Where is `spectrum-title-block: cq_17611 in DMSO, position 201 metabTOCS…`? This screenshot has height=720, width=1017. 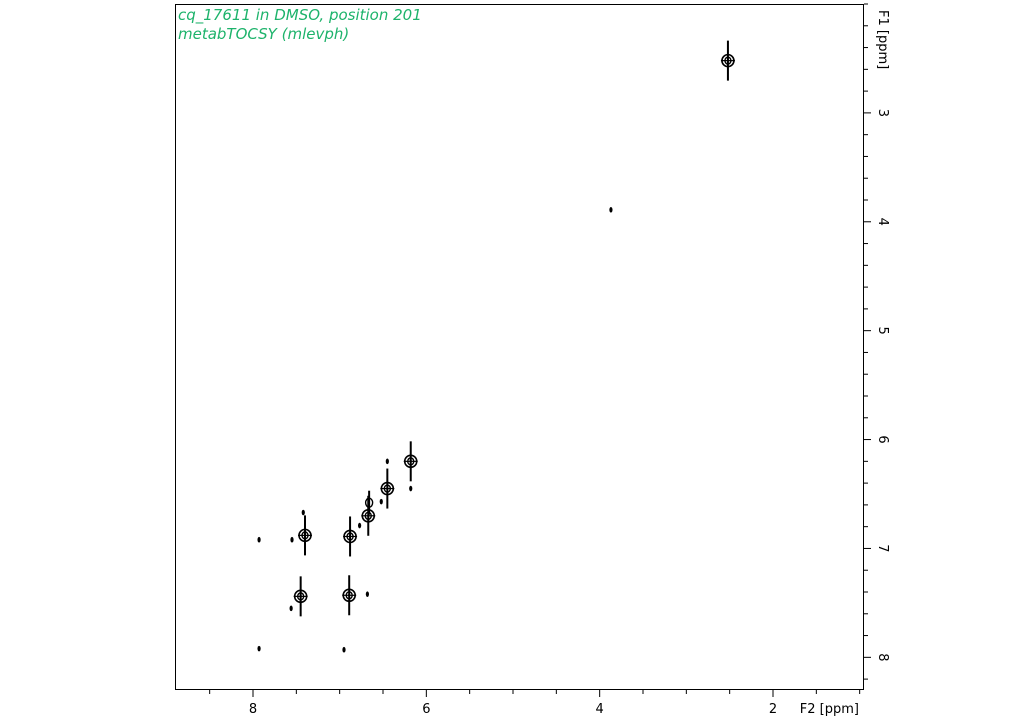
spectrum-title-block: cq_17611 in DMSO, position 201 metabTOCS… is located at coordinates (300, 25).